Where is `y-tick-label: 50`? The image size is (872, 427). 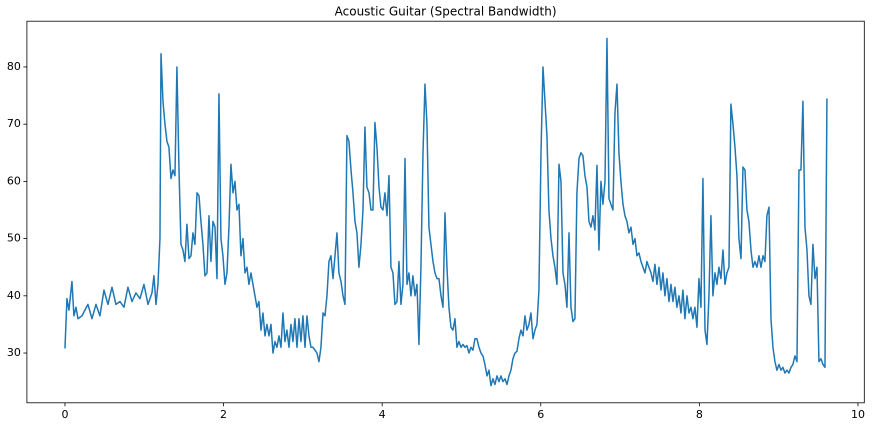
y-tick-label: 50 is located at coordinates (14, 238).